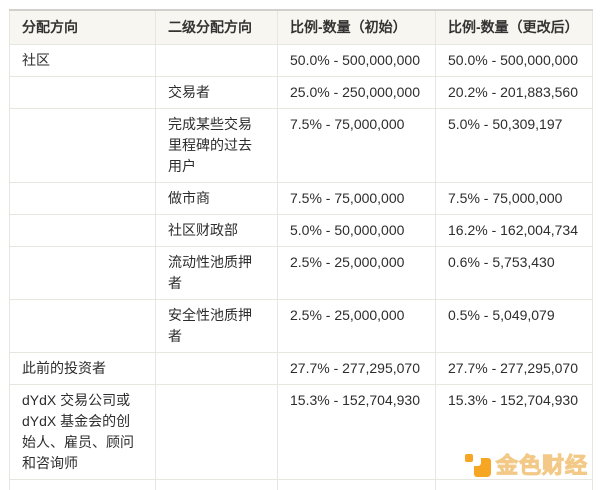  What do you see at coordinates (216, 145) in the screenshot?
I see `table-cell: 完成某些交易里程碑的过去用户` at bounding box center [216, 145].